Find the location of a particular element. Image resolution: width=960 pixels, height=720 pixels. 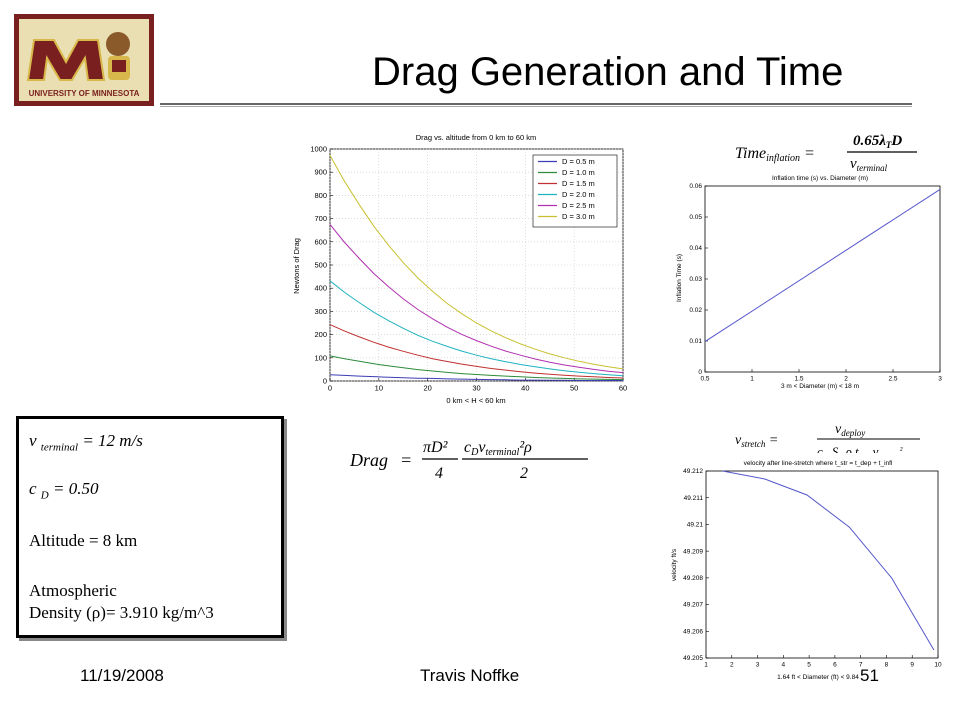

x-tick-label: 1.5 is located at coordinates (798, 379).